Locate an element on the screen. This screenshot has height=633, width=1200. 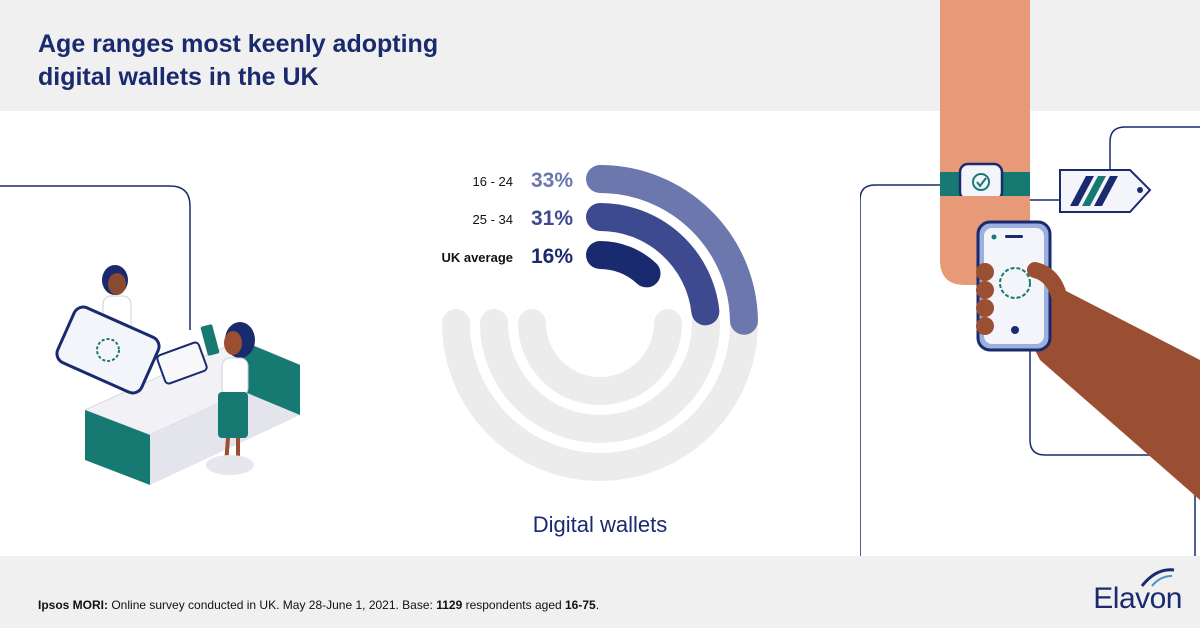
fingerprint-icon is located at coordinates (108, 350).